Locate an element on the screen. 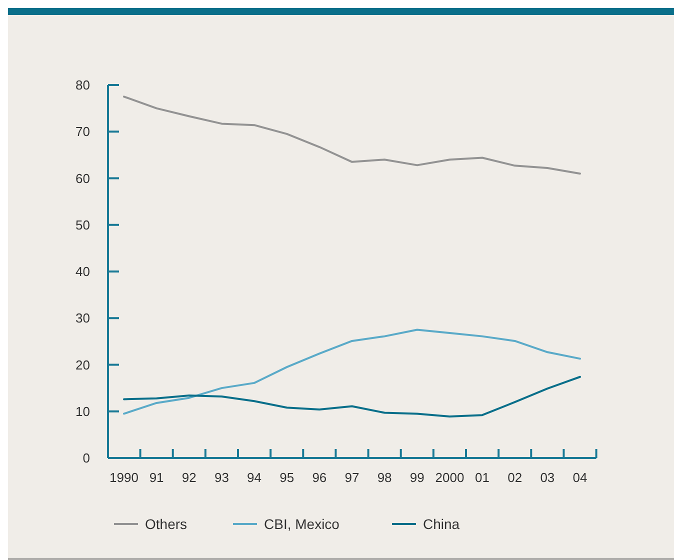 This screenshot has width=674, height=560. y-tick-label: 30 is located at coordinates (83, 318).